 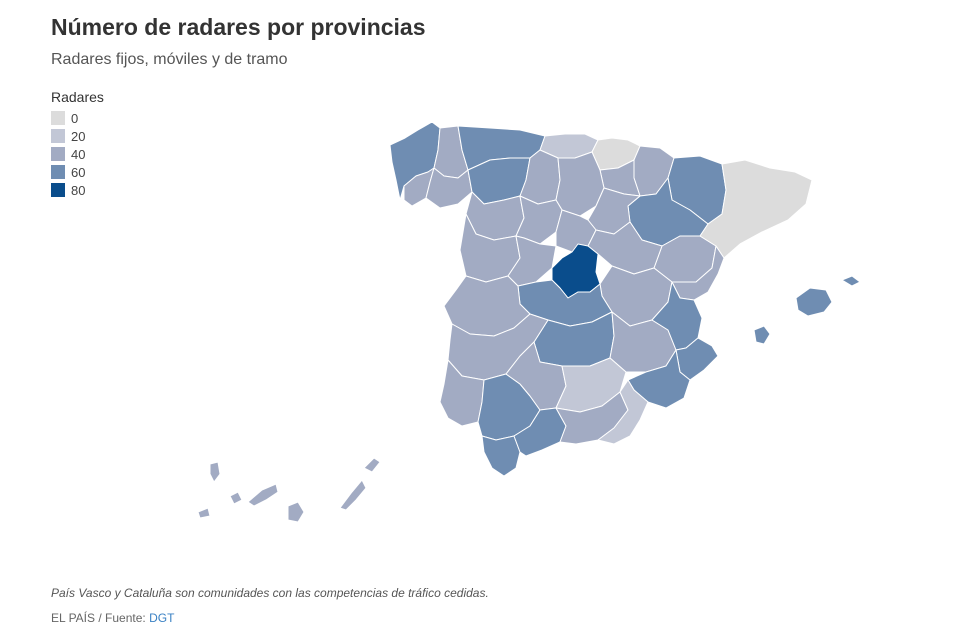 What do you see at coordinates (851, 281) in the screenshot?
I see `province-menorca` at bounding box center [851, 281].